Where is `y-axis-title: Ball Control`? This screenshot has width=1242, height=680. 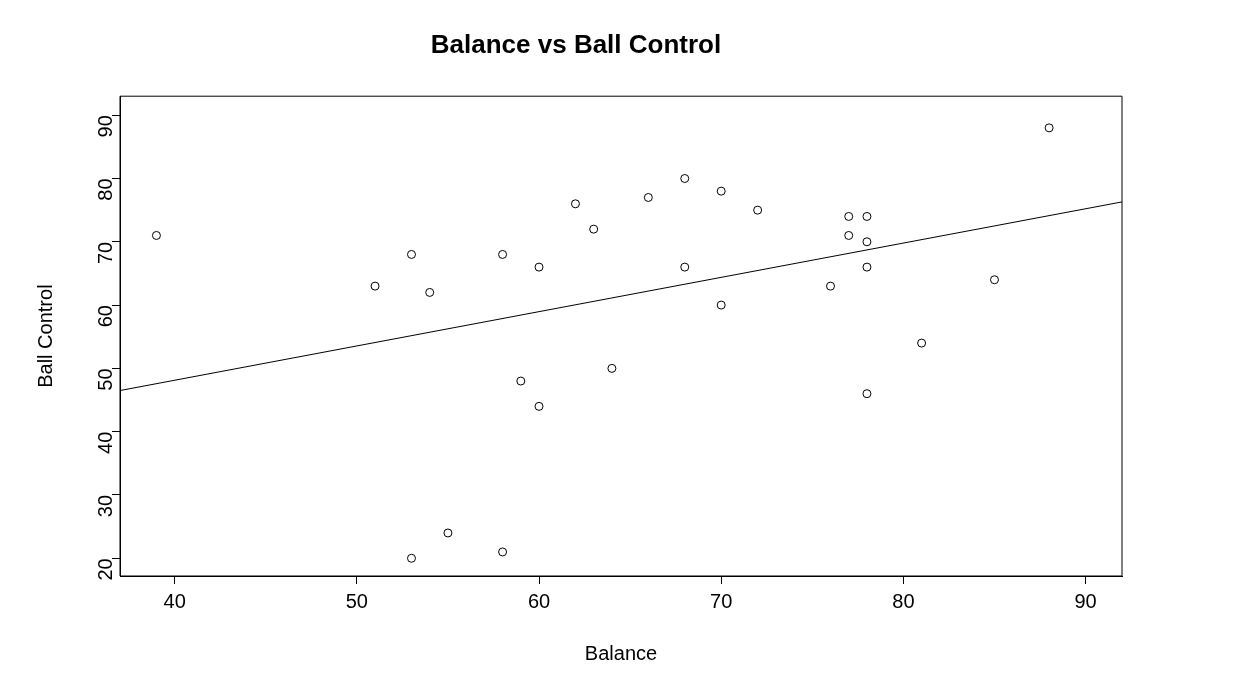 y-axis-title: Ball Control is located at coordinates (44, 336).